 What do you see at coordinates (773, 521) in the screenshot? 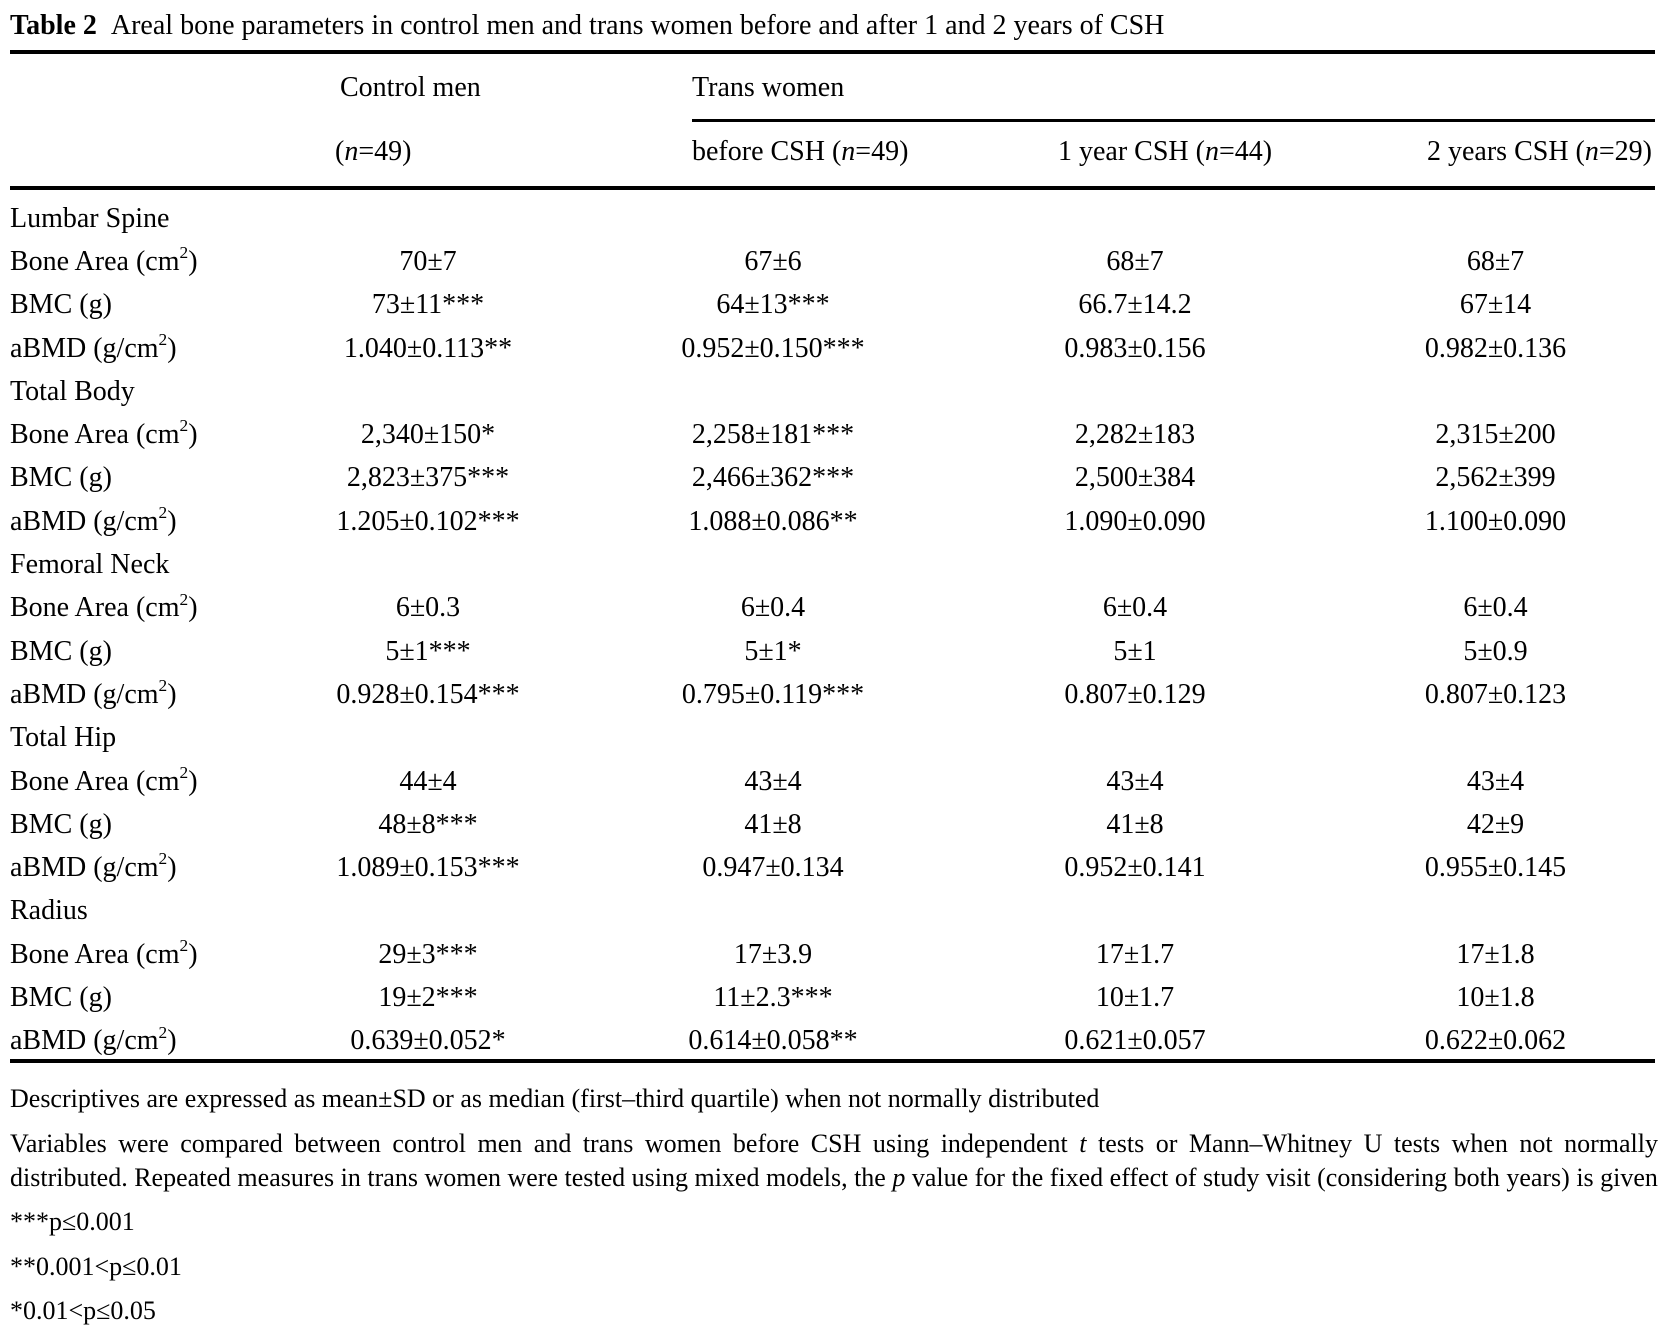
I see `cell-value: 1.088±0.086**` at bounding box center [773, 521].